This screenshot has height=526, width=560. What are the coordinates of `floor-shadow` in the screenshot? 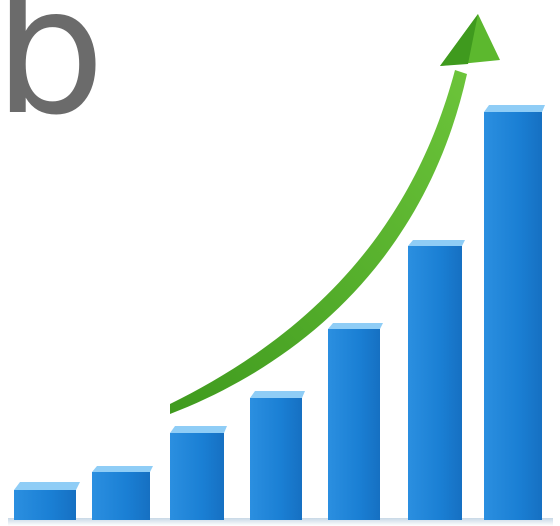 It's located at (280, 522).